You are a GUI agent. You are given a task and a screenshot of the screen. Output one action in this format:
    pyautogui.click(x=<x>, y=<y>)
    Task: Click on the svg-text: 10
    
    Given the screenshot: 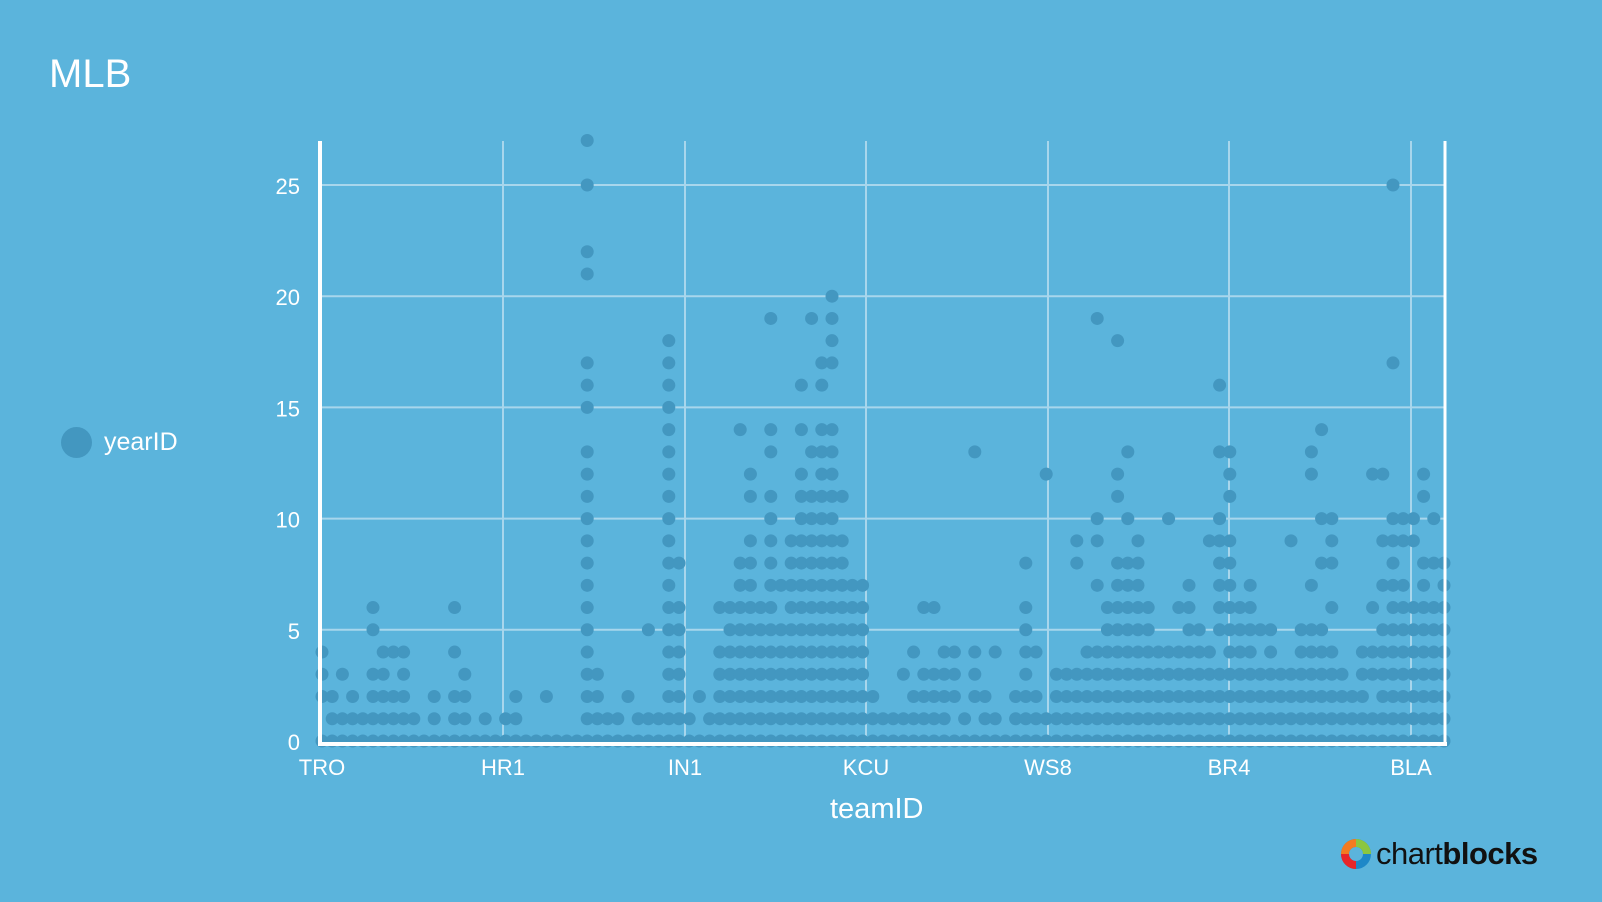 What is the action you would take?
    pyautogui.click(x=288, y=520)
    